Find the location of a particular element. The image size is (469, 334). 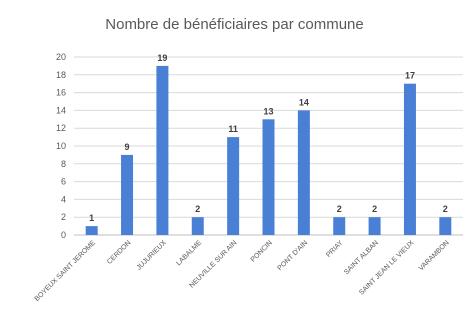

x-tick-label: LABALME is located at coordinates (189, 253).